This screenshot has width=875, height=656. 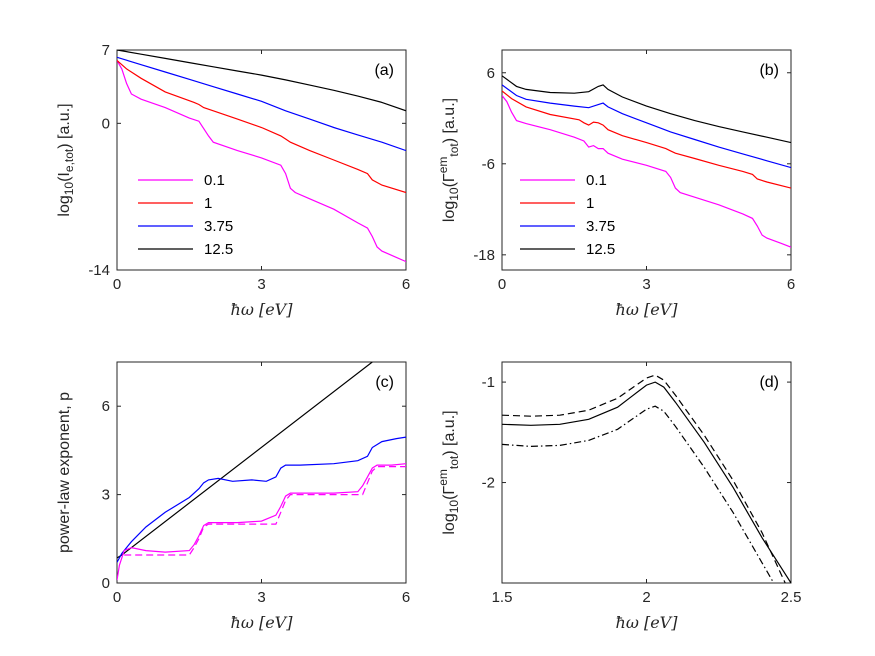 I want to click on panel-label: (d), so click(x=769, y=382).